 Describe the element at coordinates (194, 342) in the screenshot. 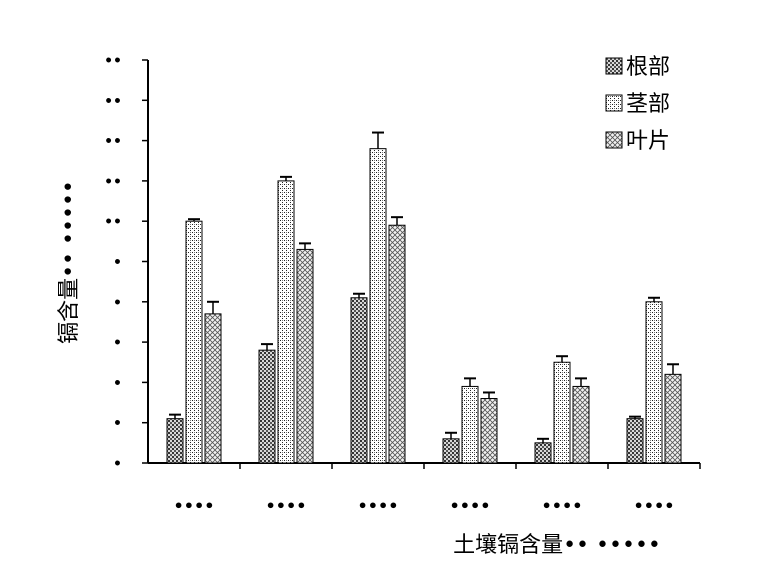

I see `bar-茎部-1` at that location.